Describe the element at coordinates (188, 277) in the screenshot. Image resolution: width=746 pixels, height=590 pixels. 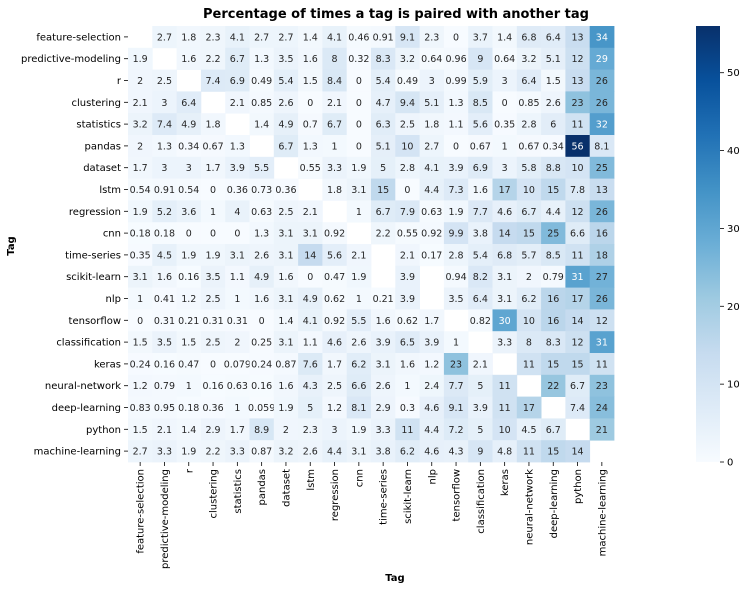
I see `cell-value-label: 0.16` at that location.